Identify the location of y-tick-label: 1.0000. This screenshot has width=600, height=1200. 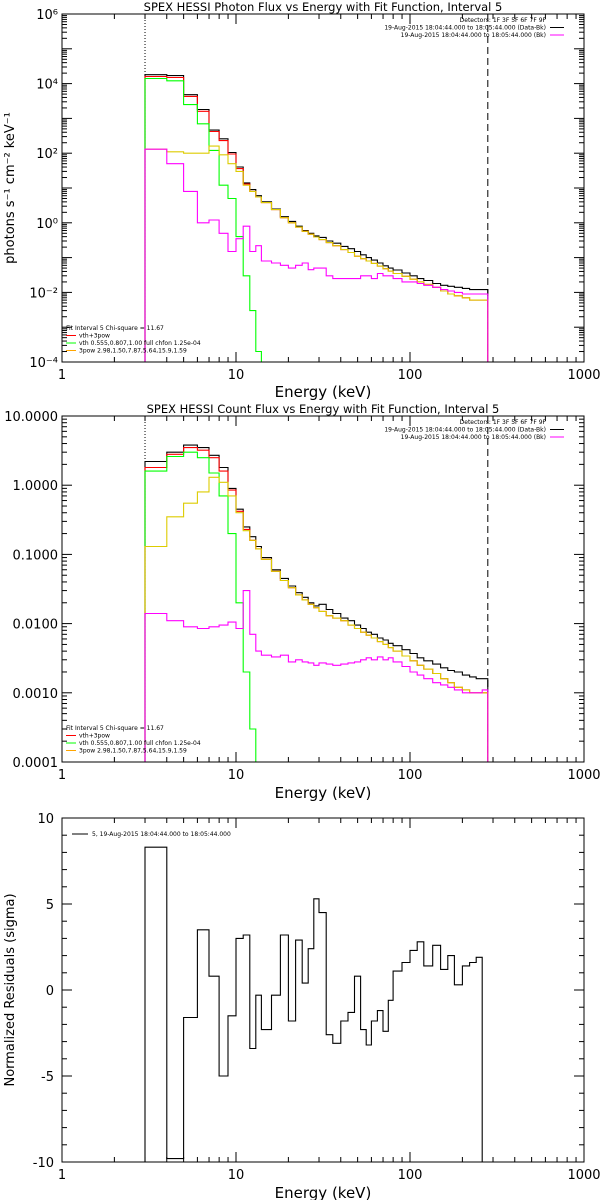
(36, 486).